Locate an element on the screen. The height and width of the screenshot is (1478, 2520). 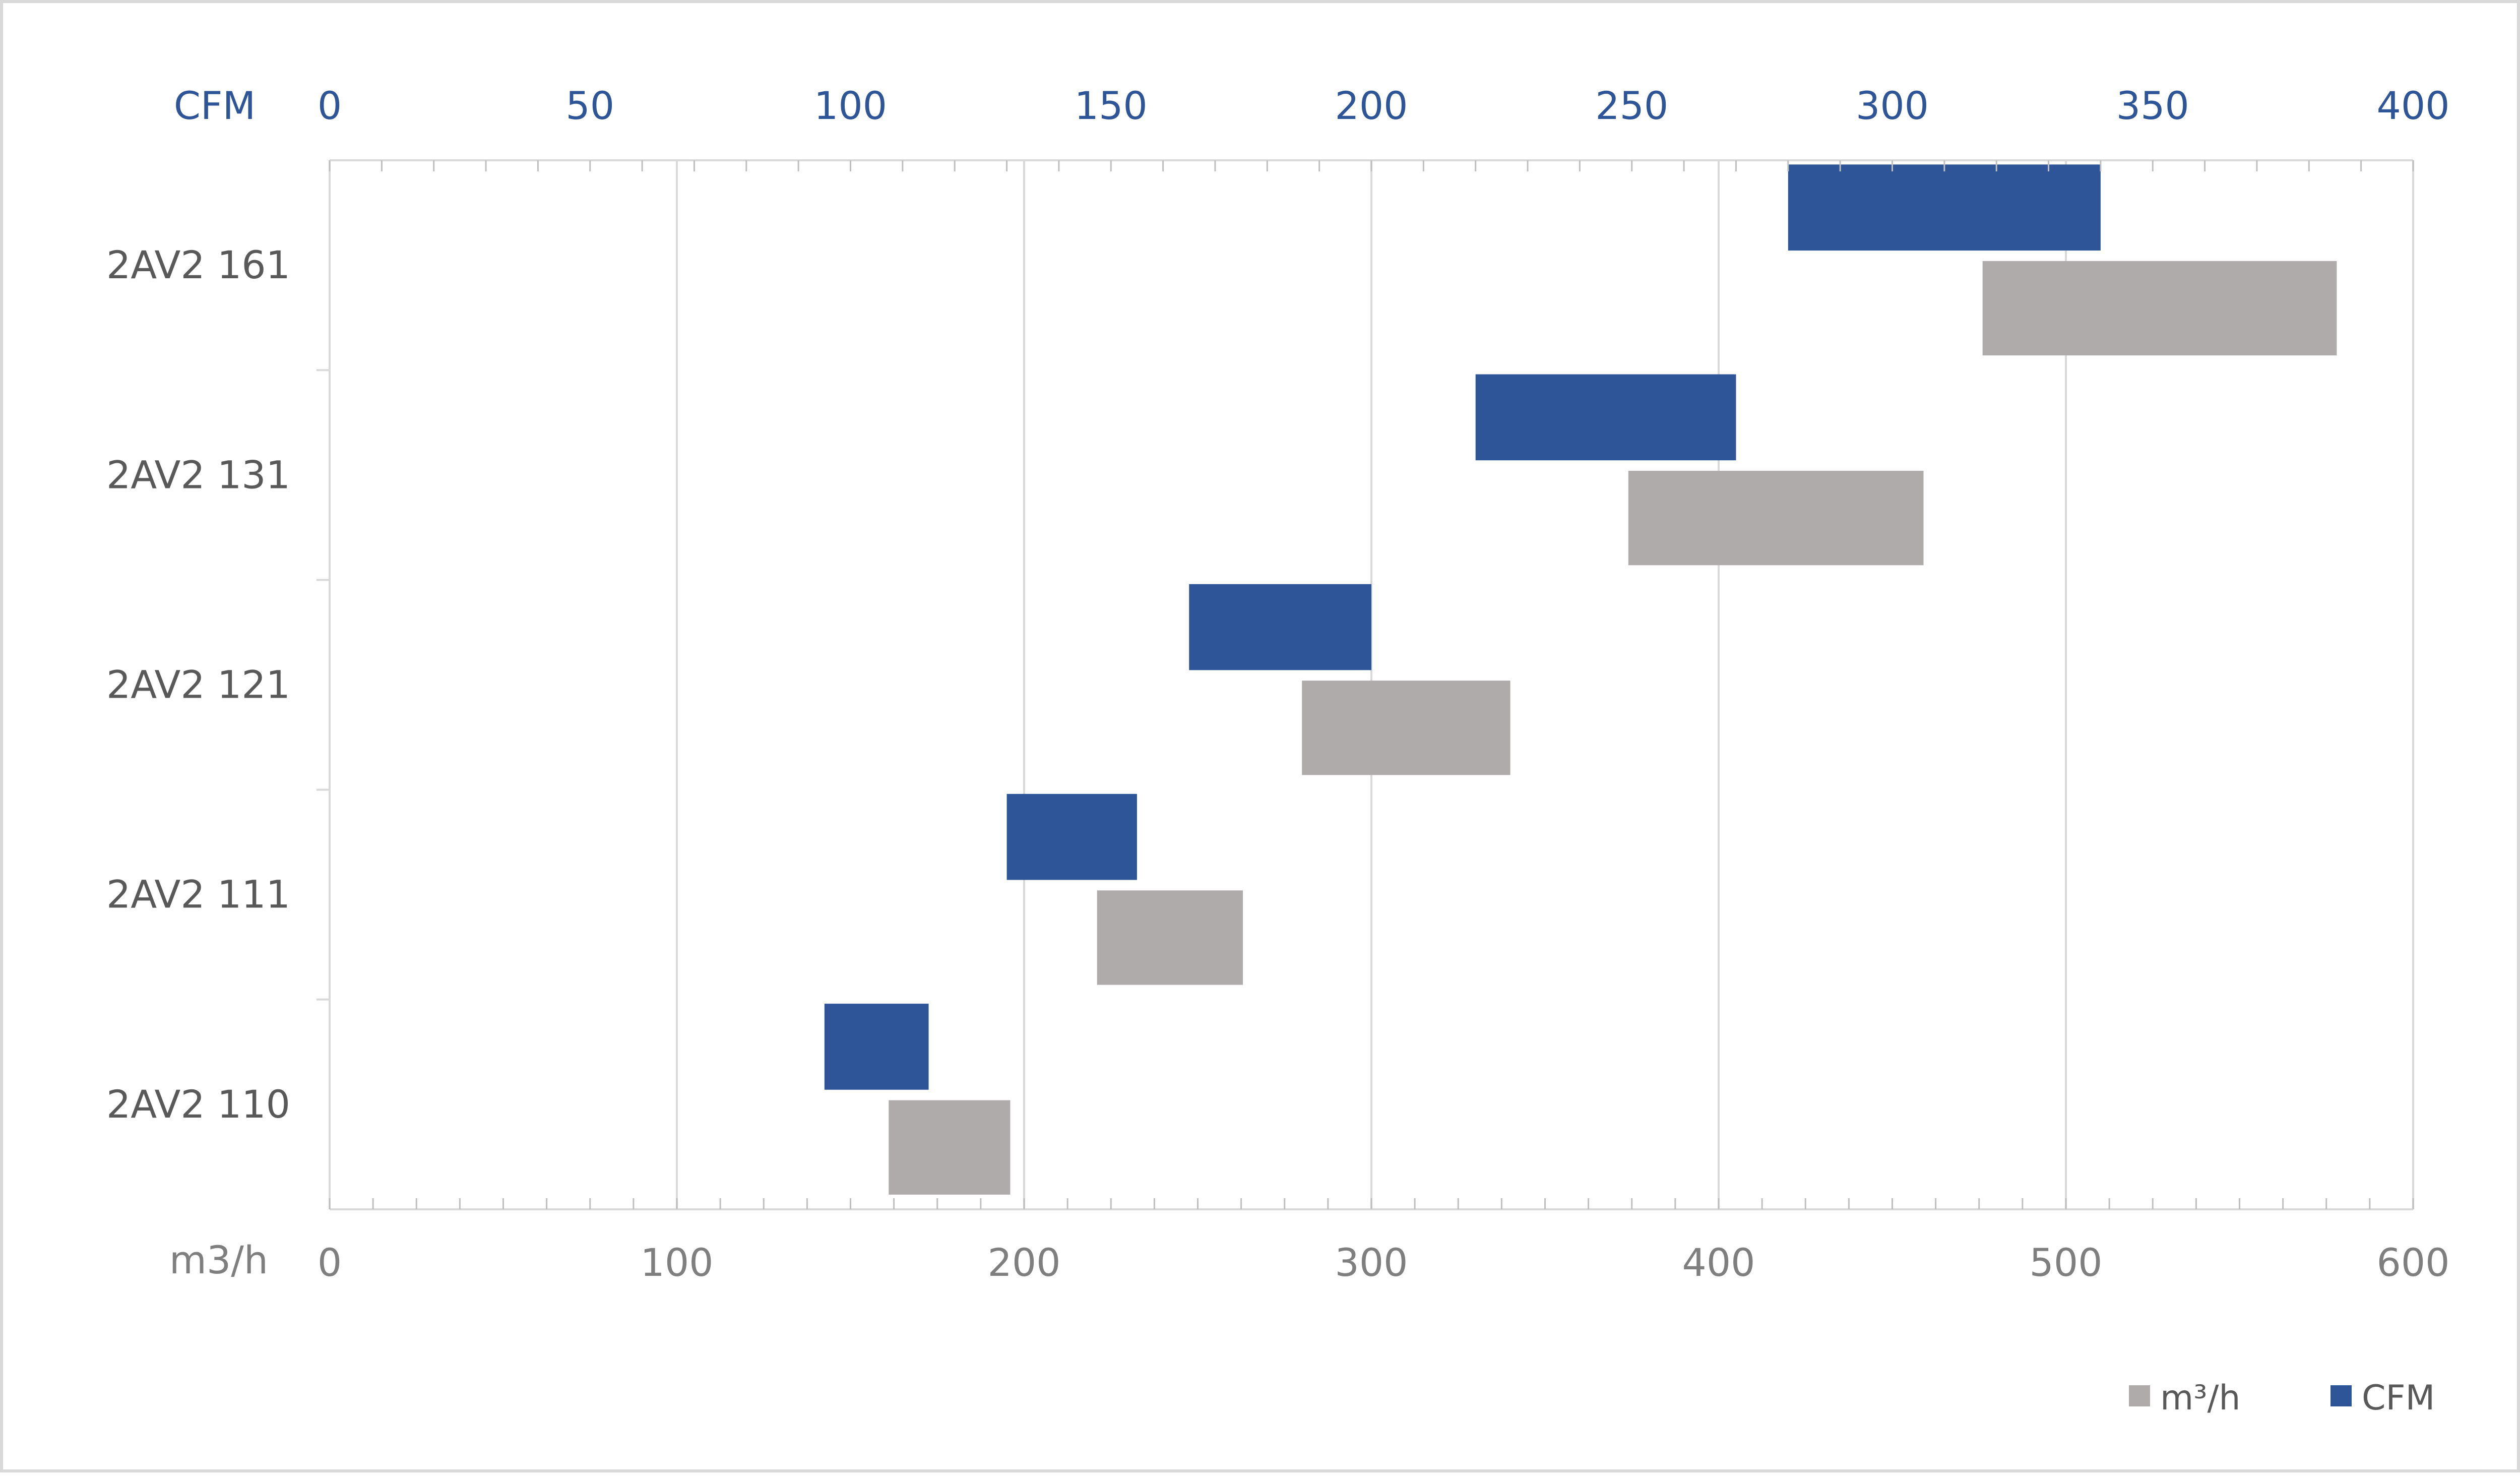
bottom-tick-label: 100 is located at coordinates (676, 1262).